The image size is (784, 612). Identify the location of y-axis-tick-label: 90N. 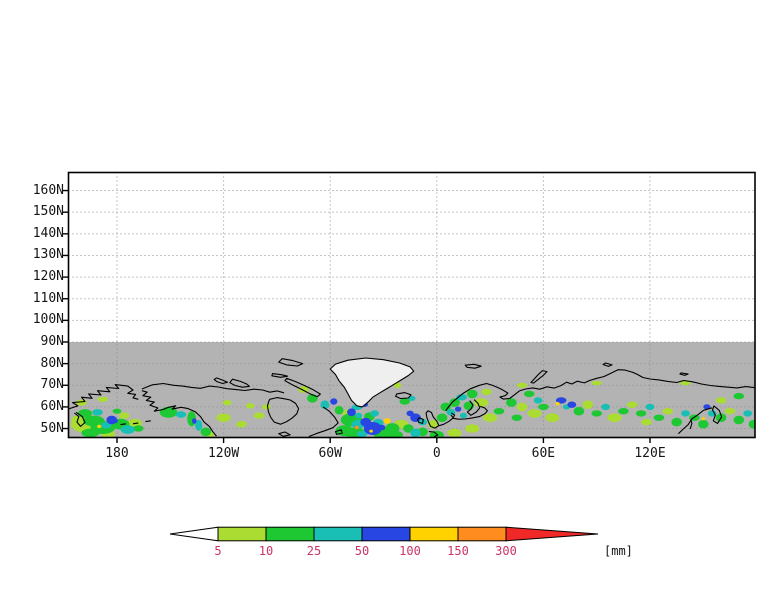
(52, 341).